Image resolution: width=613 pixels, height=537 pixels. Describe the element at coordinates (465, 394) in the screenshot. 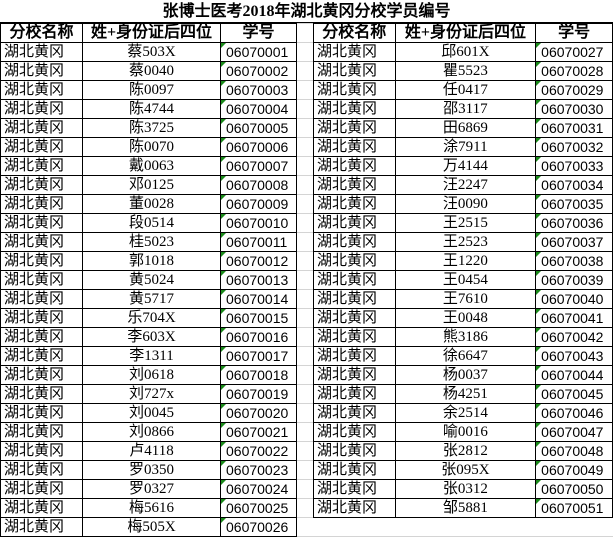

I see `name-id-cell: 杨4251` at that location.